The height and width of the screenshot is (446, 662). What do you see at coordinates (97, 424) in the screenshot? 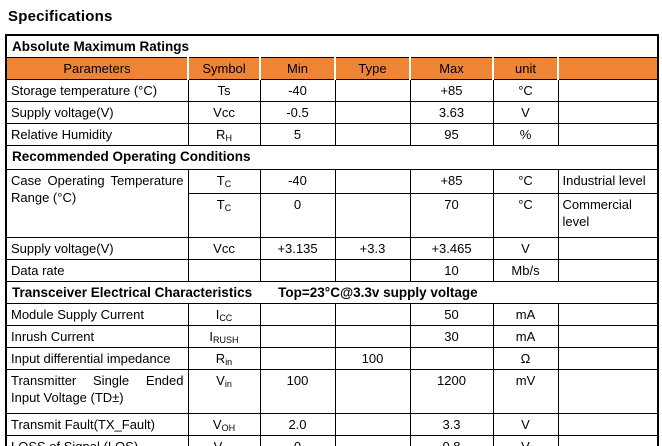
I see `param-cell: Transmit Fault(TX_Fault)` at bounding box center [97, 424].